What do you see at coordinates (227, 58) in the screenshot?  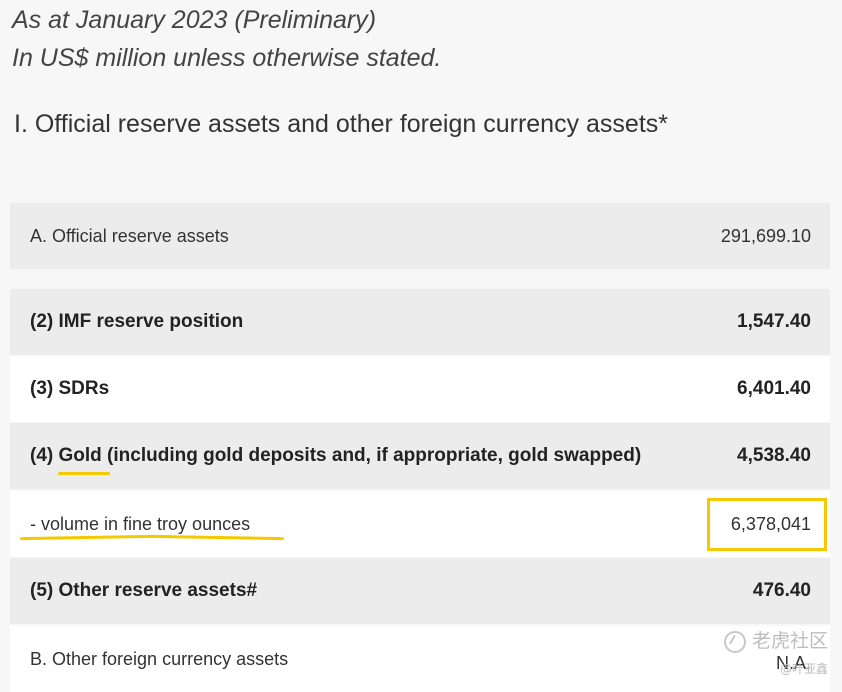 I see `header-units: In US$ million unless otherwise stated.` at bounding box center [227, 58].